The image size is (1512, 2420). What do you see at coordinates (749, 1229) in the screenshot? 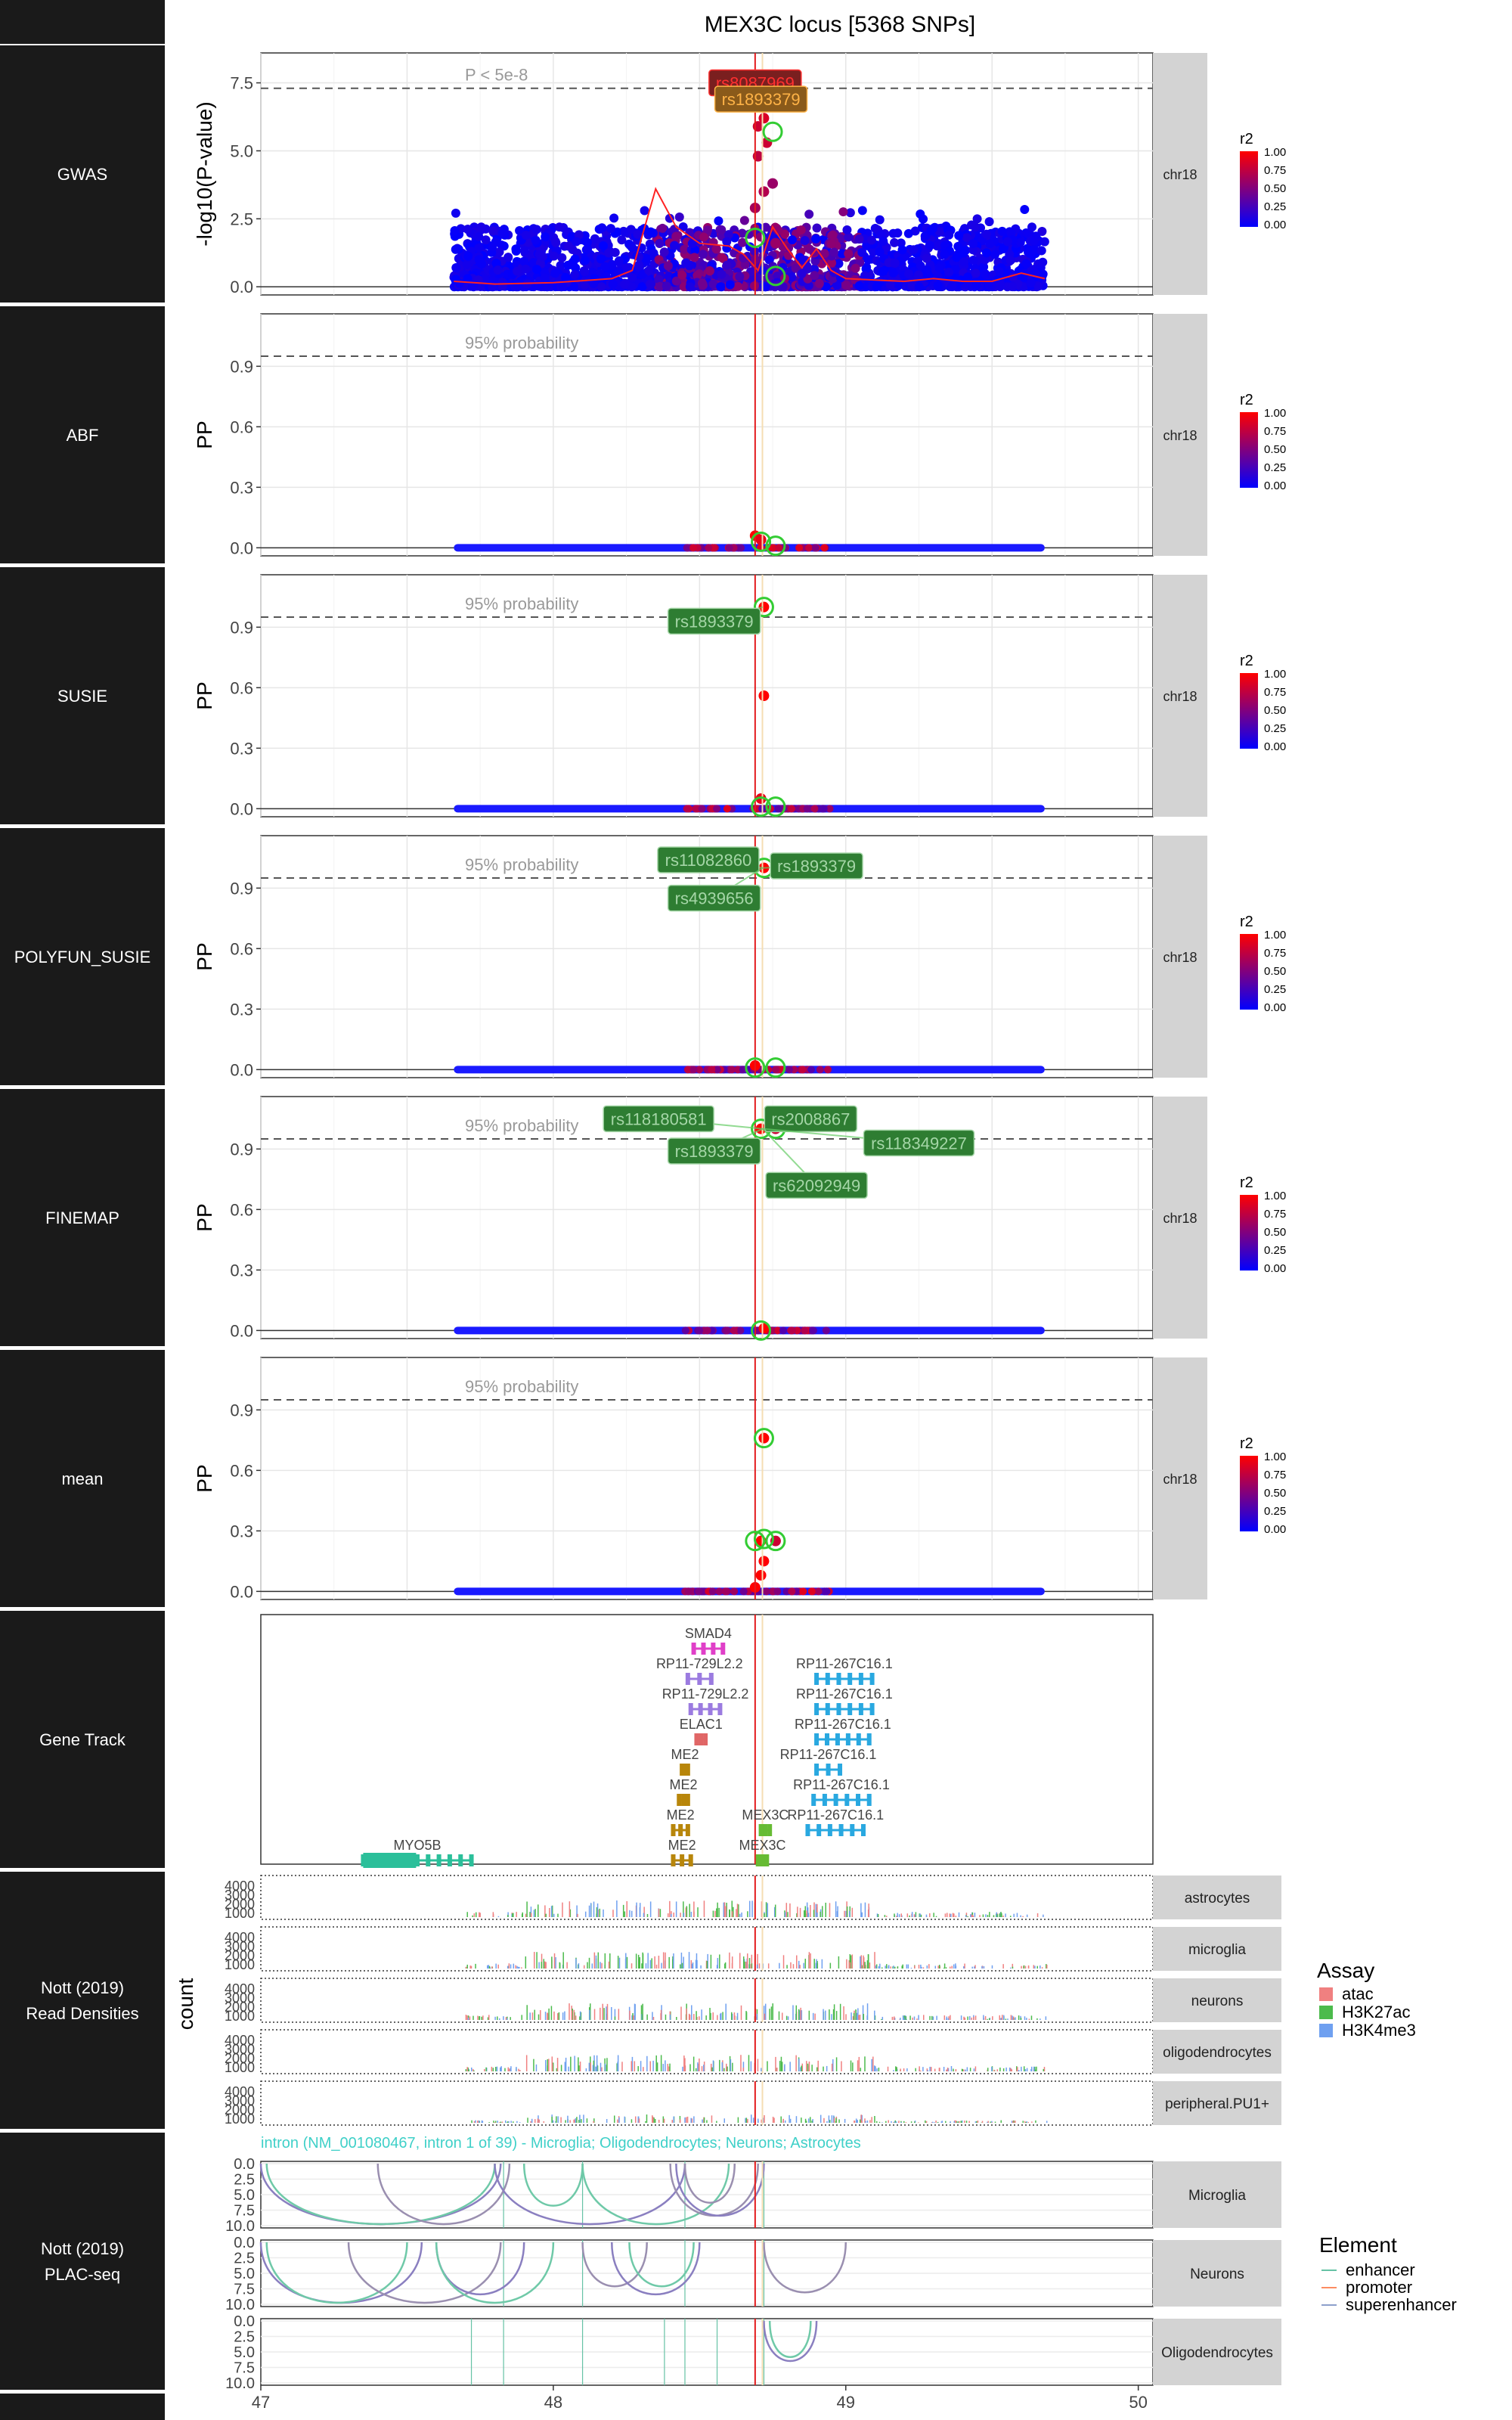
I see `snp-points` at bounding box center [749, 1229].